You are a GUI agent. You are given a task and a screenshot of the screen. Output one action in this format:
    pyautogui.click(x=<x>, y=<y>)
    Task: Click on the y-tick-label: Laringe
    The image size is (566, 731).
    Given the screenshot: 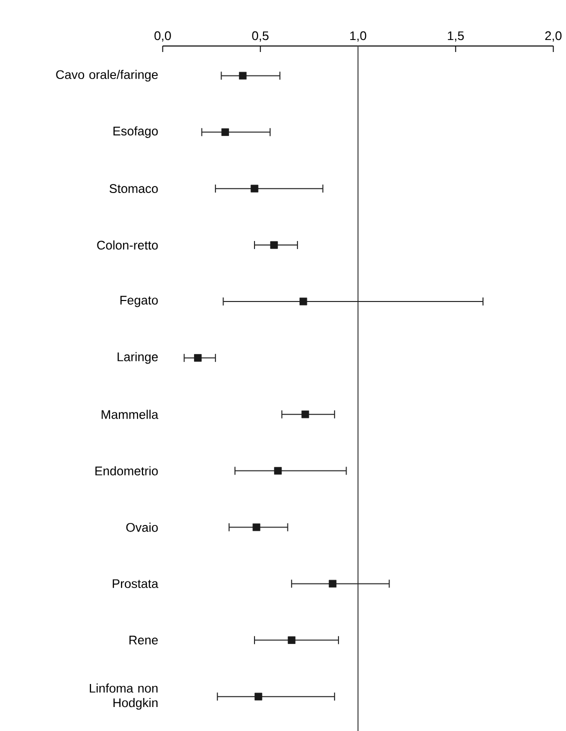 What is the action you would take?
    pyautogui.click(x=138, y=358)
    